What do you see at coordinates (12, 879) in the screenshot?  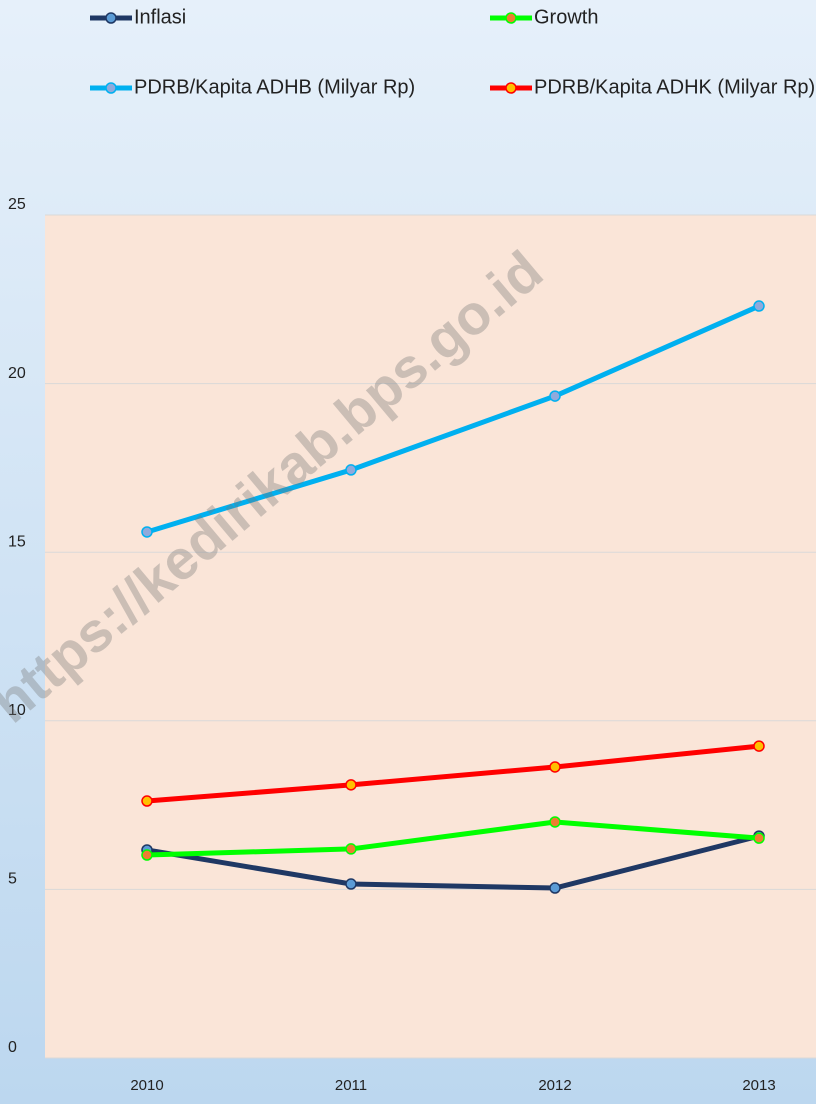 I see `y-tick-label: 5` at bounding box center [12, 879].